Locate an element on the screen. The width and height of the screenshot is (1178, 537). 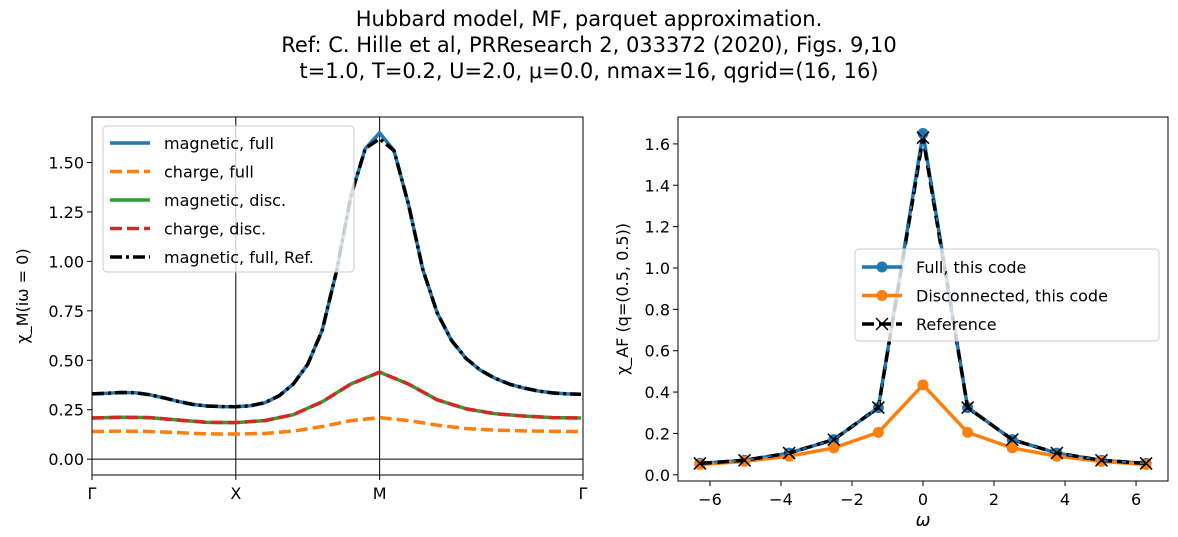
right-ytick-label: 1.6 is located at coordinates (657, 144).